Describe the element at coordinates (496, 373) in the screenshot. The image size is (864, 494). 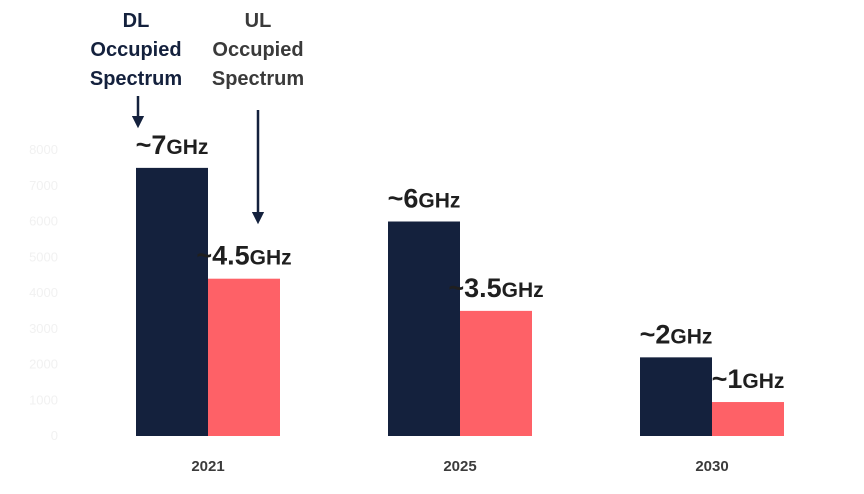
I see `ul-bar-2025` at that location.